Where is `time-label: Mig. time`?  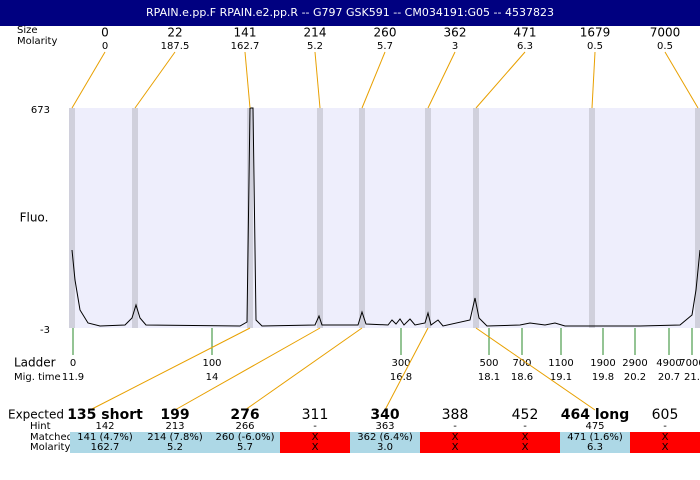 time-label: Mig. time is located at coordinates (37, 377).